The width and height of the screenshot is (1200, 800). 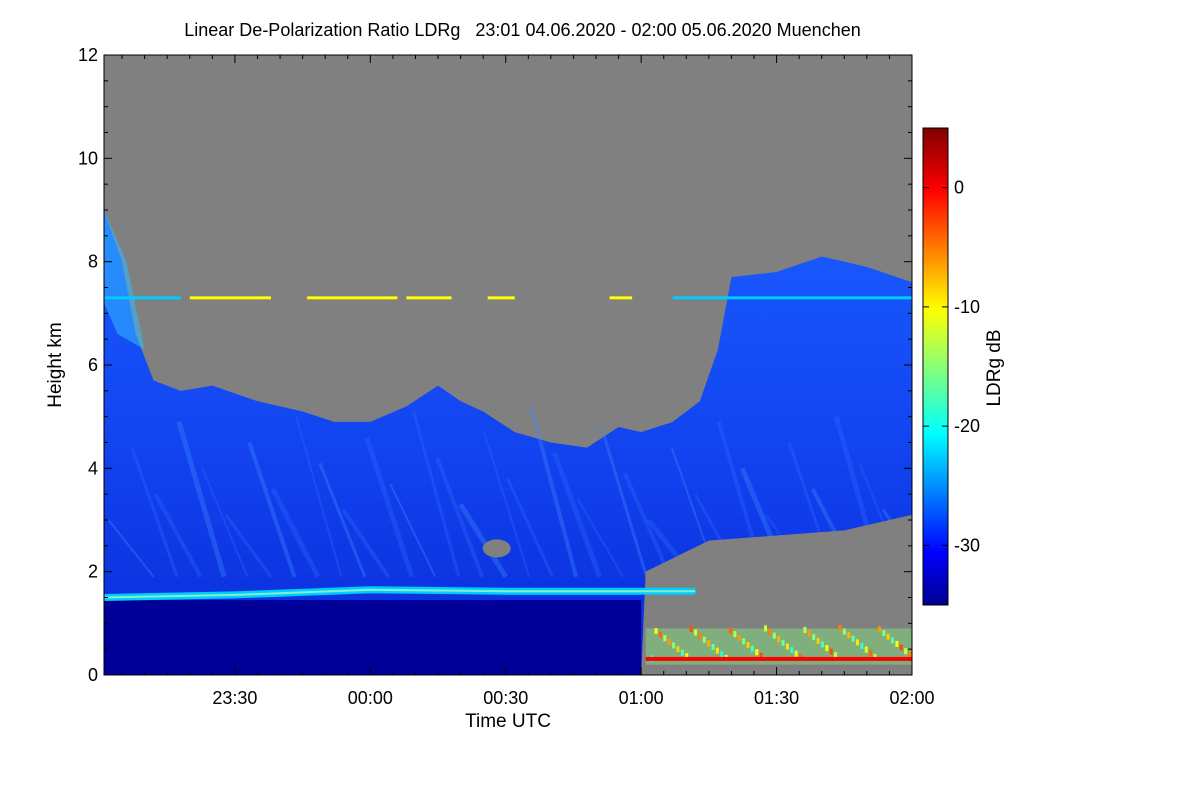 What do you see at coordinates (505, 698) in the screenshot?
I see `x-tick-label: 00:30` at bounding box center [505, 698].